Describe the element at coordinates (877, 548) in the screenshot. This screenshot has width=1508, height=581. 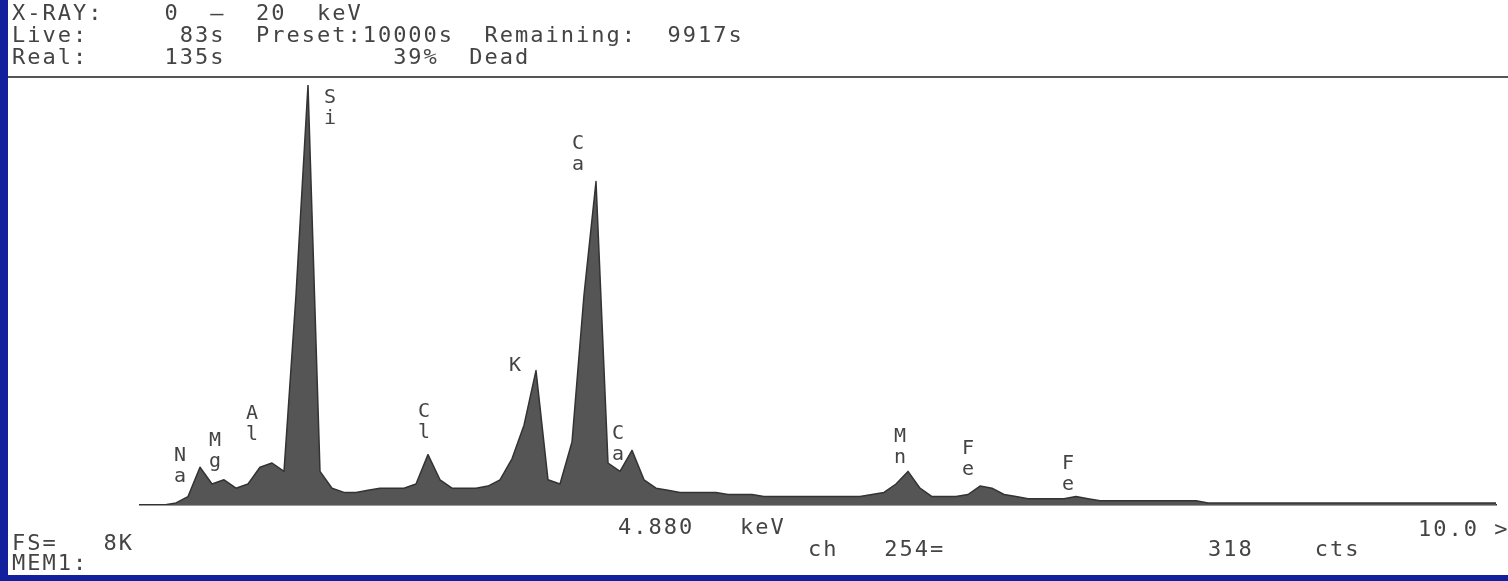
I see `text: ch 254=` at that location.